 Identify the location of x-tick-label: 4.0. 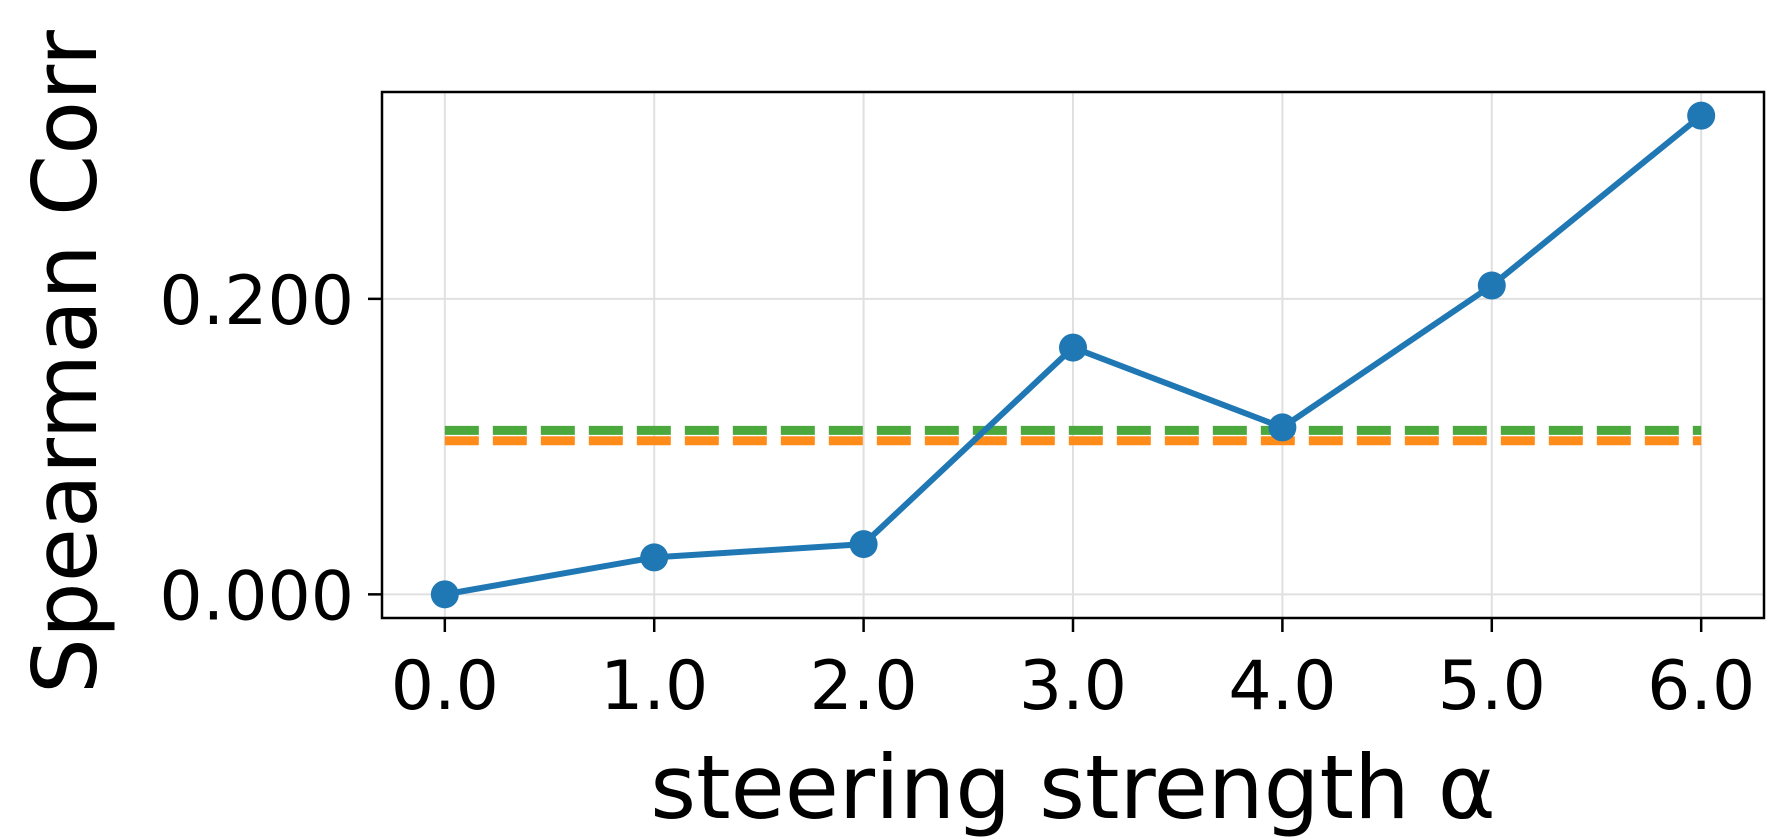
(1282, 686).